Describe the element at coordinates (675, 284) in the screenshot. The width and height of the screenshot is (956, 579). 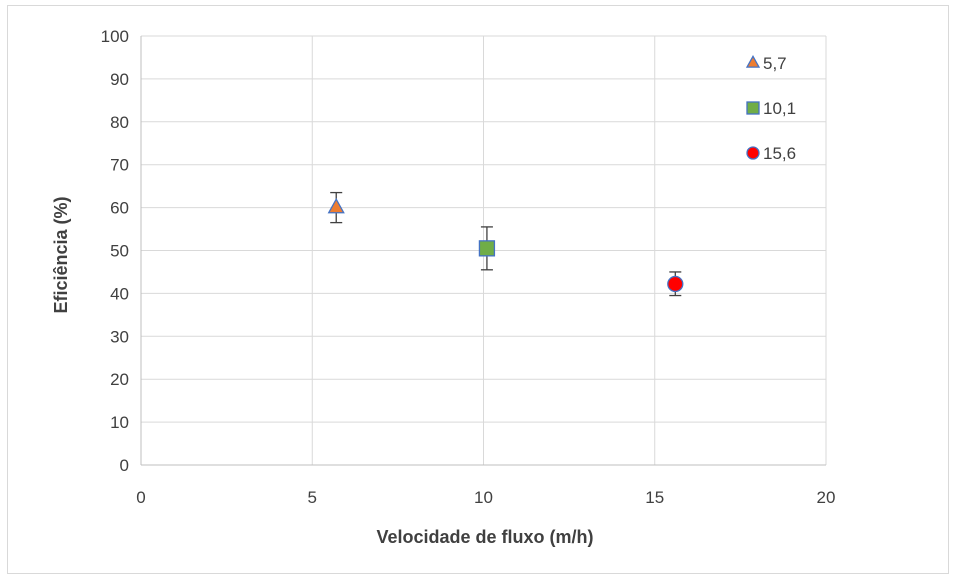
I see `data-point-circle` at that location.